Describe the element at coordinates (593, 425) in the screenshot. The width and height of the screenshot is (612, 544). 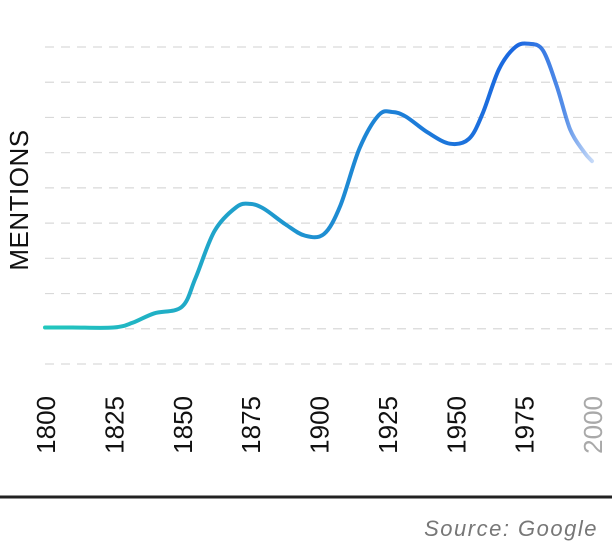
I see `x-tick-label: 2000` at that location.